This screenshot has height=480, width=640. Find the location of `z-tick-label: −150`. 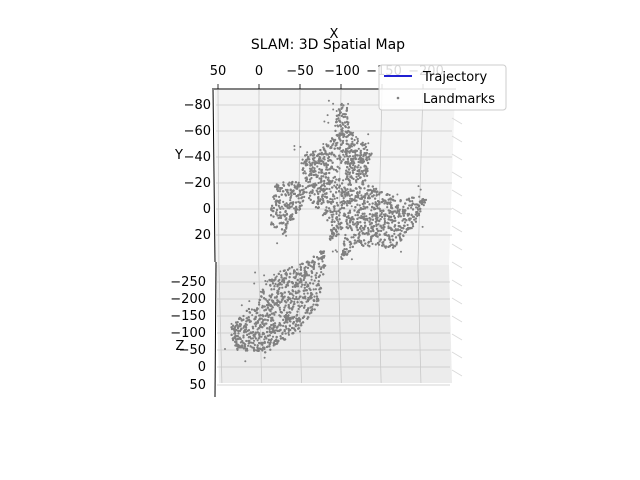

z-tick-label: −150 is located at coordinates (188, 316).